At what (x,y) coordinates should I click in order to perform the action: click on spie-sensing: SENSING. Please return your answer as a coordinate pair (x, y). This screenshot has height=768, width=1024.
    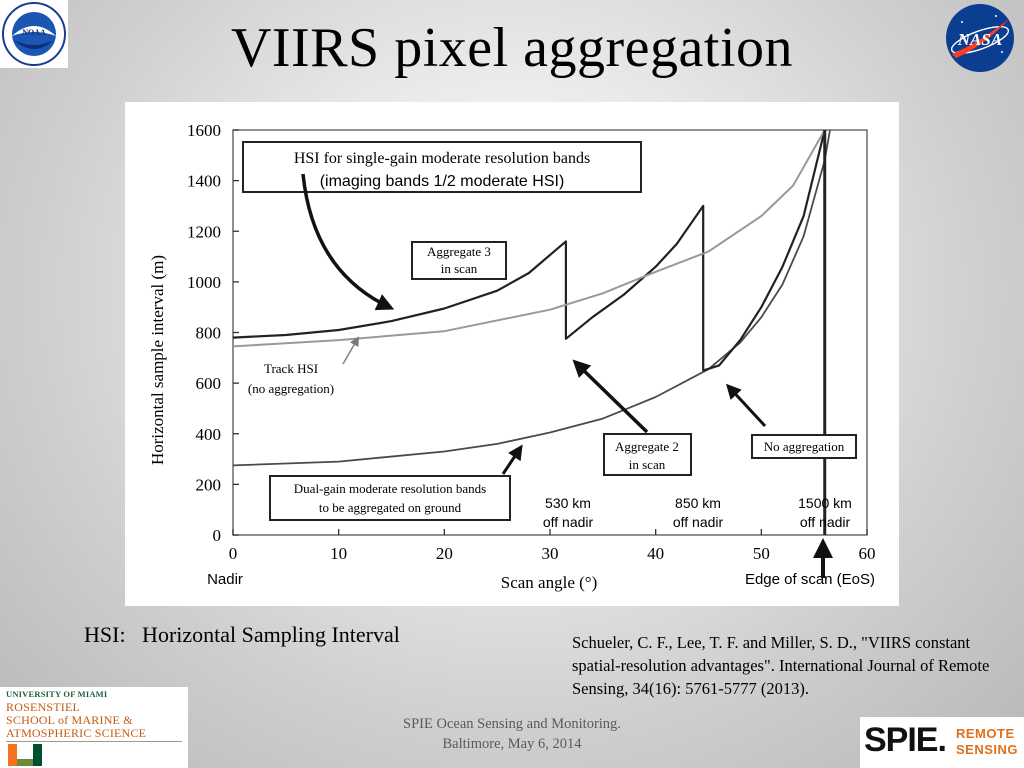
    Looking at the image, I should click on (987, 749).